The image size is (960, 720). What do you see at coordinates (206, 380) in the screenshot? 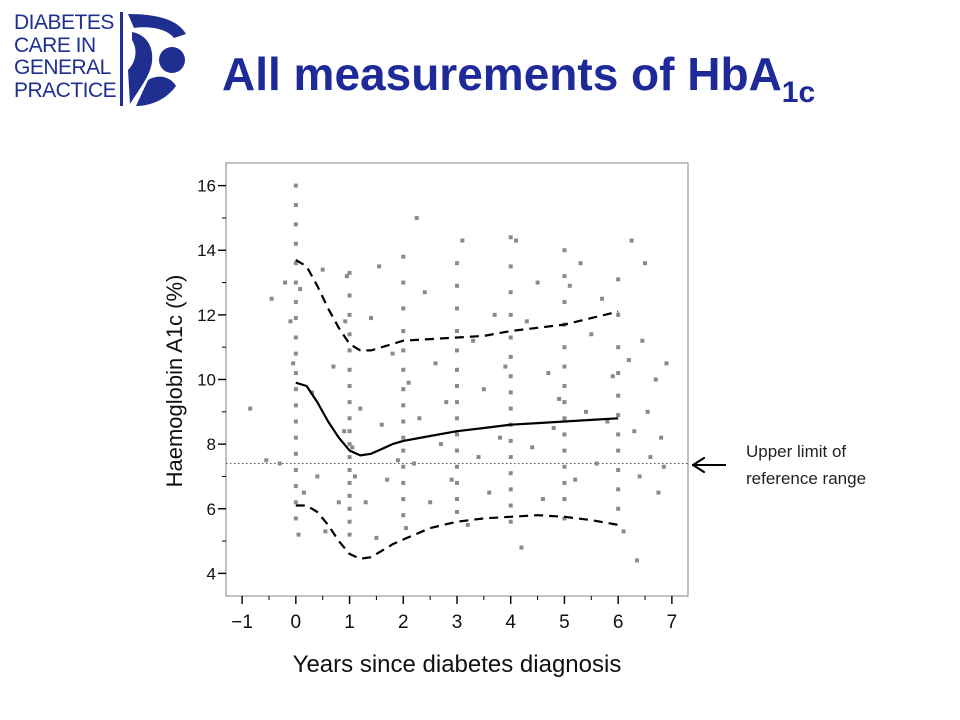
I see `y-tick-label-3: 10` at bounding box center [206, 380].